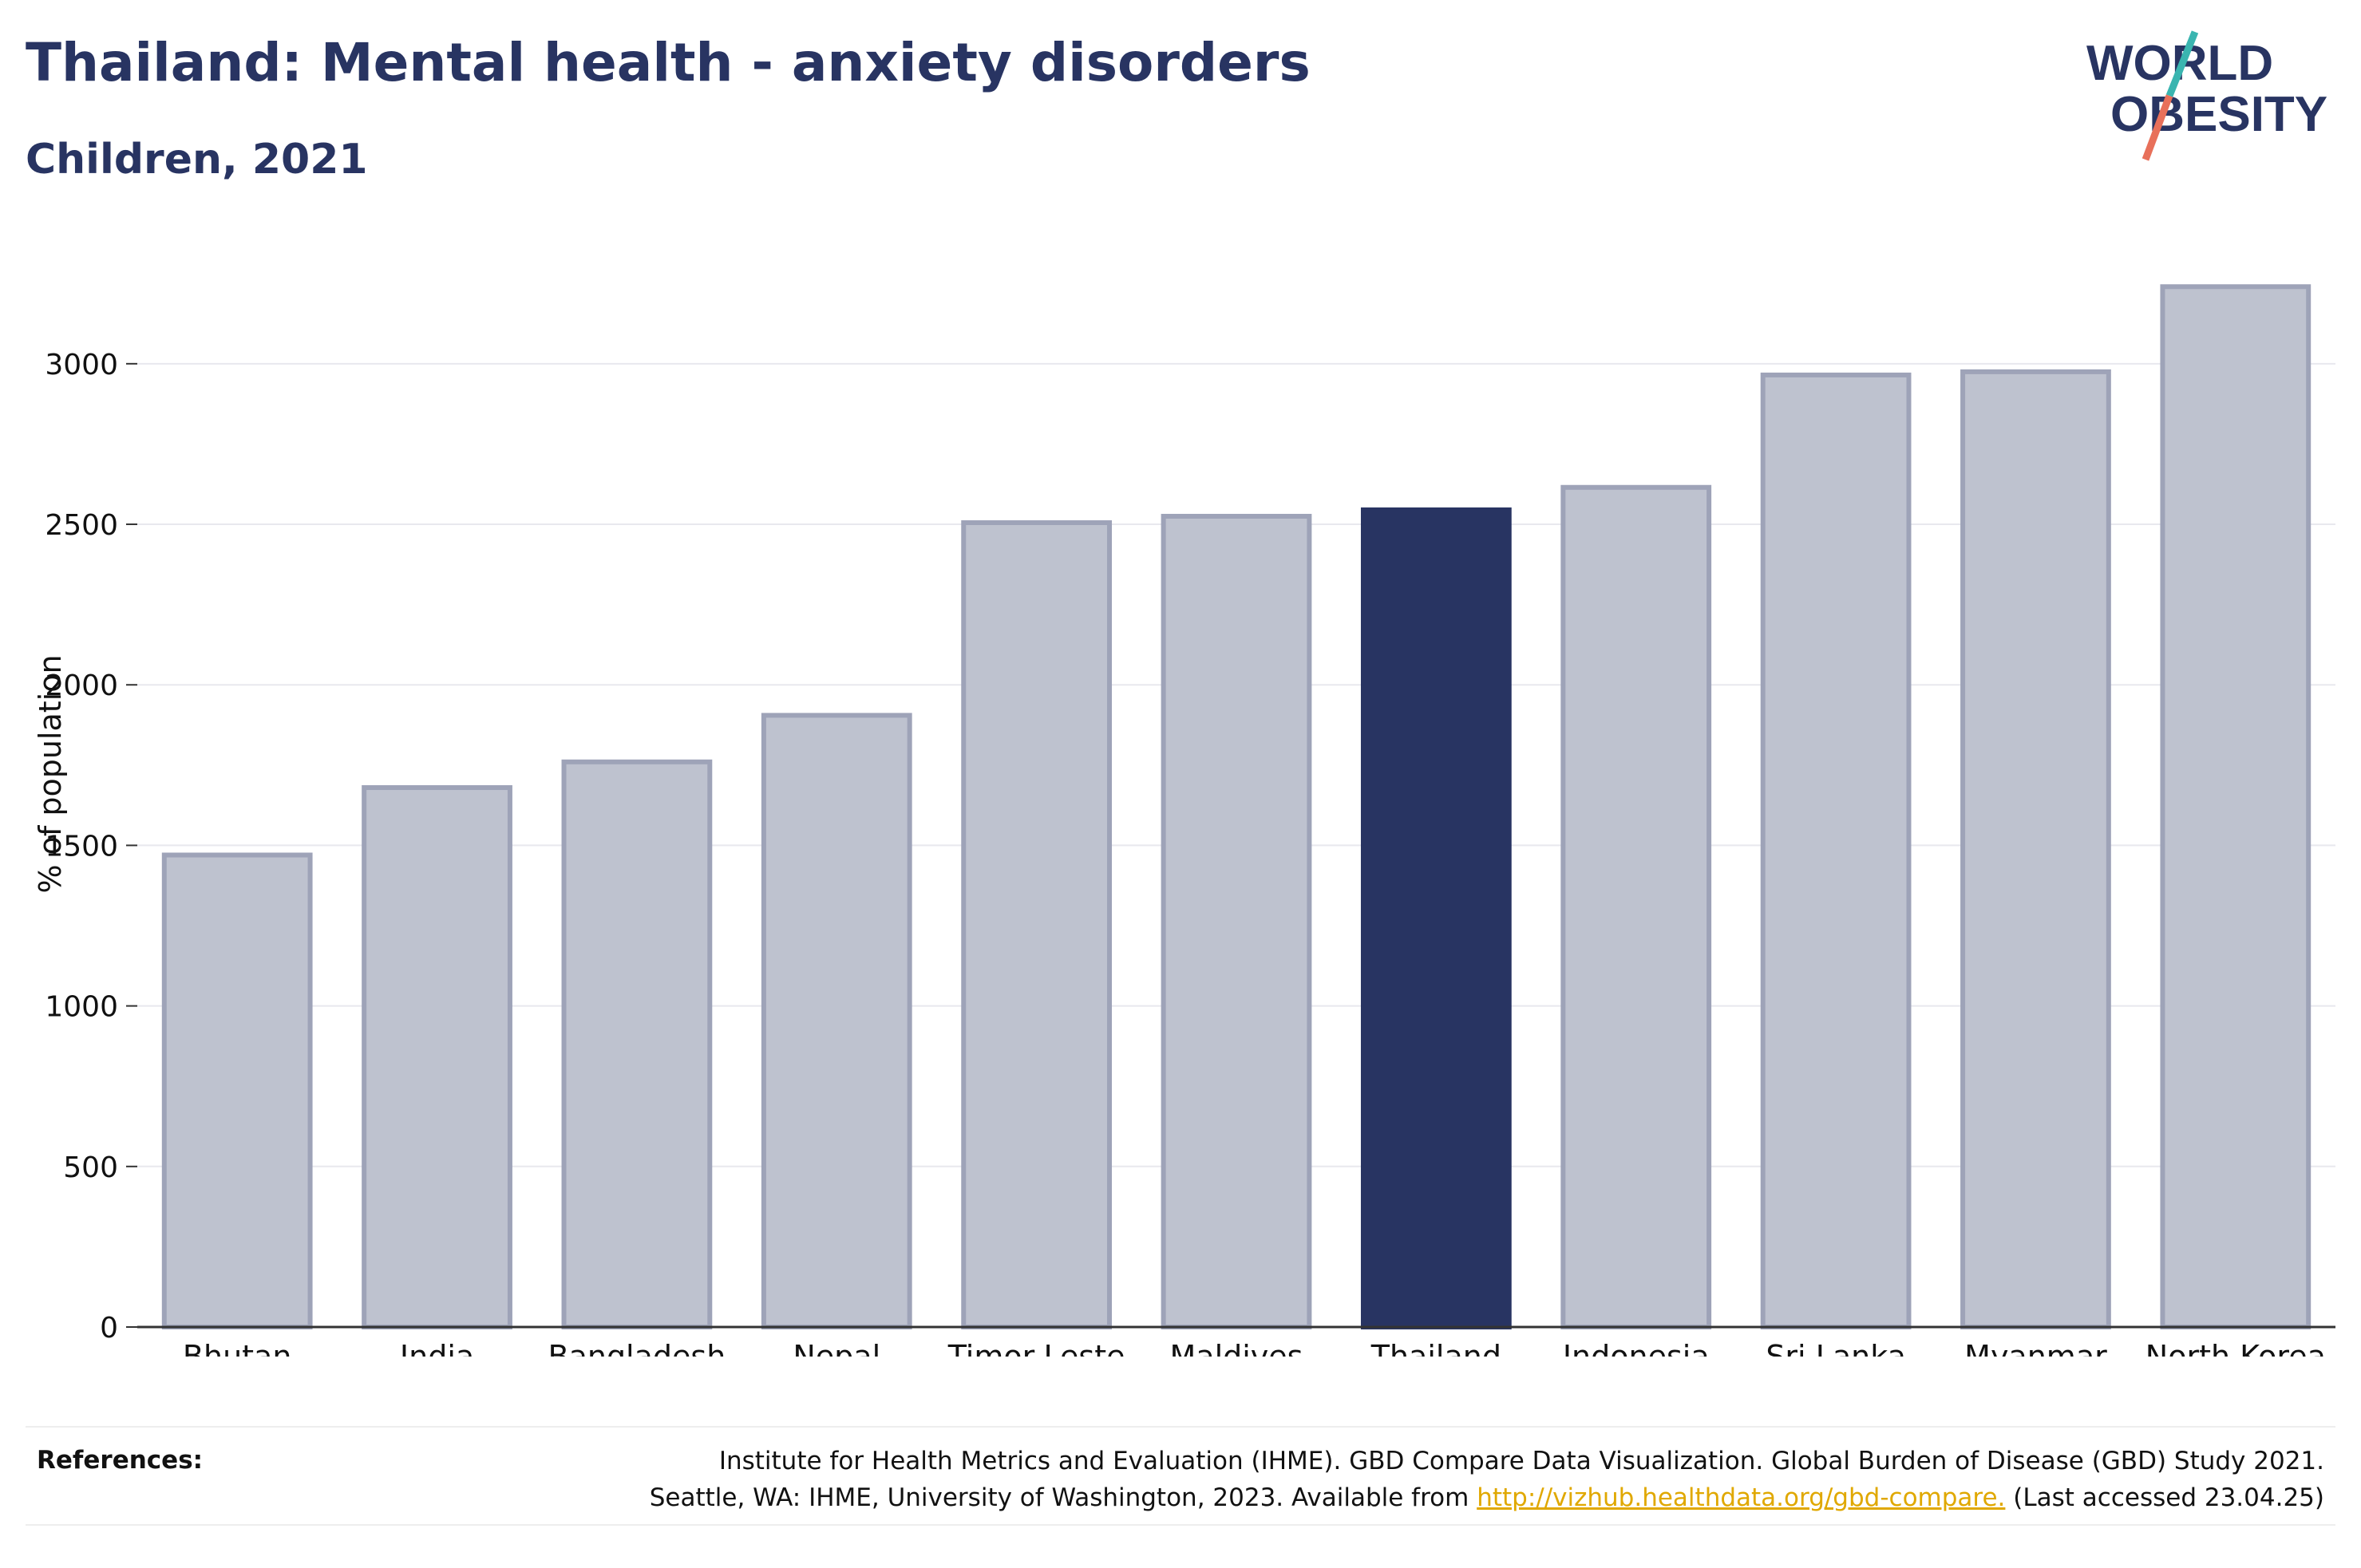 The width and height of the screenshot is (2361, 1568). What do you see at coordinates (1180, 1427) in the screenshot?
I see `references-top-divider` at bounding box center [1180, 1427].